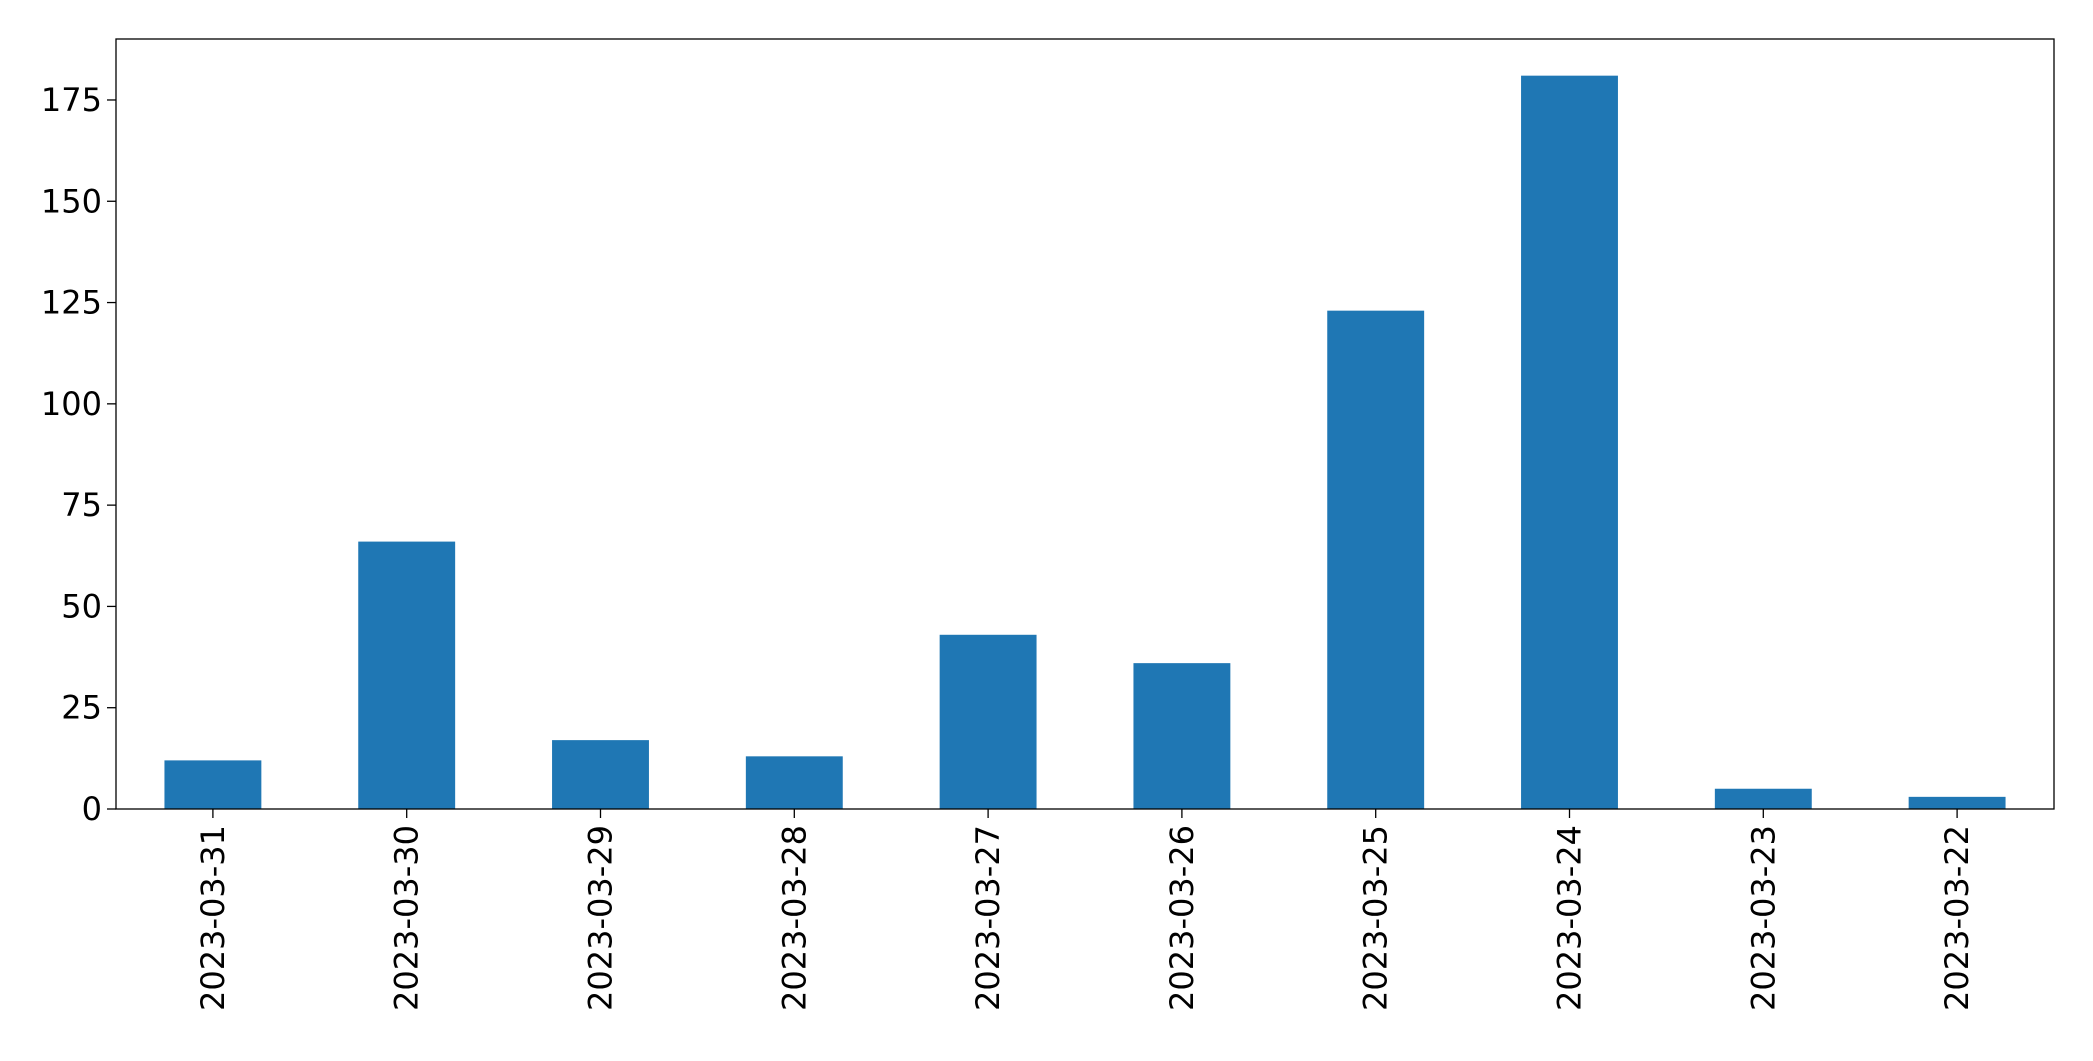 The image size is (2093, 1061). I want to click on y-tick-label: 175, so click(71, 100).